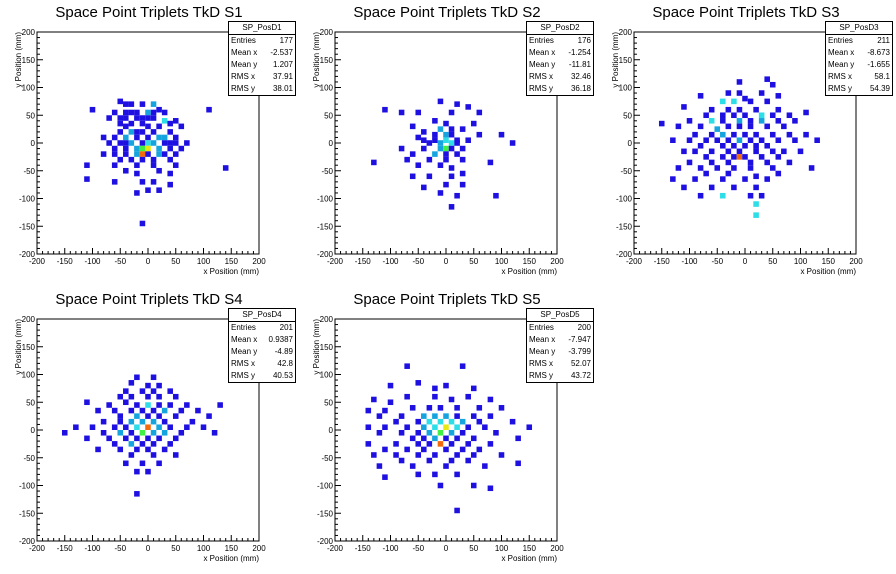 The width and height of the screenshot is (896, 574). I want to click on y-tick-label: 50, so click(30, 402).